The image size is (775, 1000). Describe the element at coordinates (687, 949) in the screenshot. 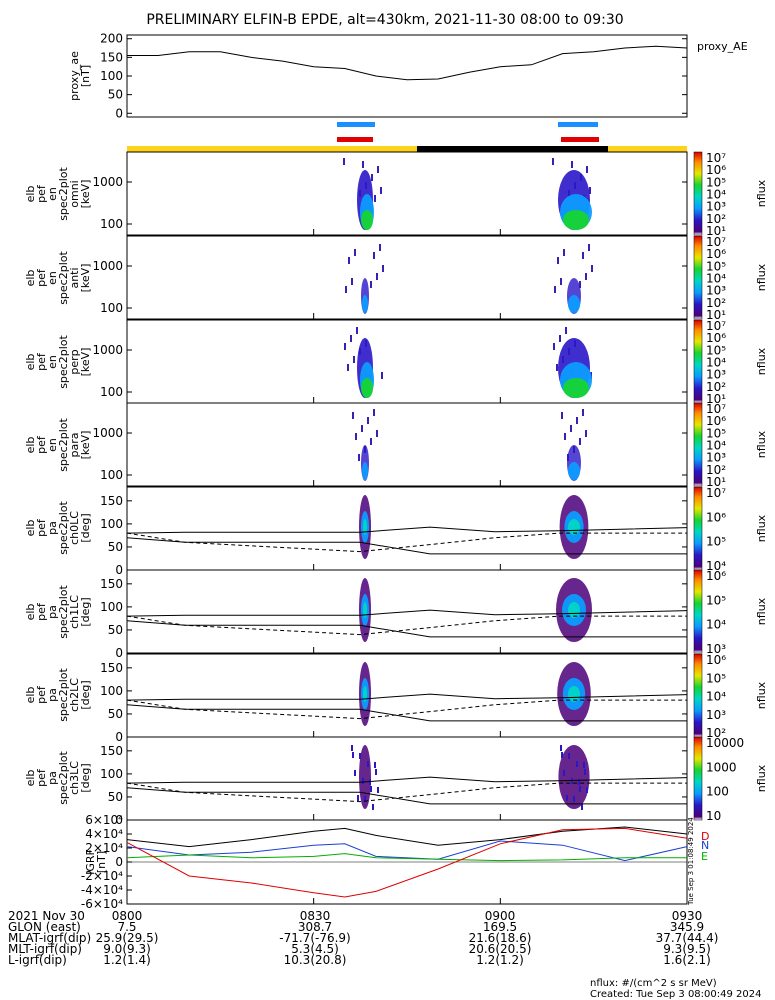

I see `axis-row-value: 9.3(9.5)` at that location.